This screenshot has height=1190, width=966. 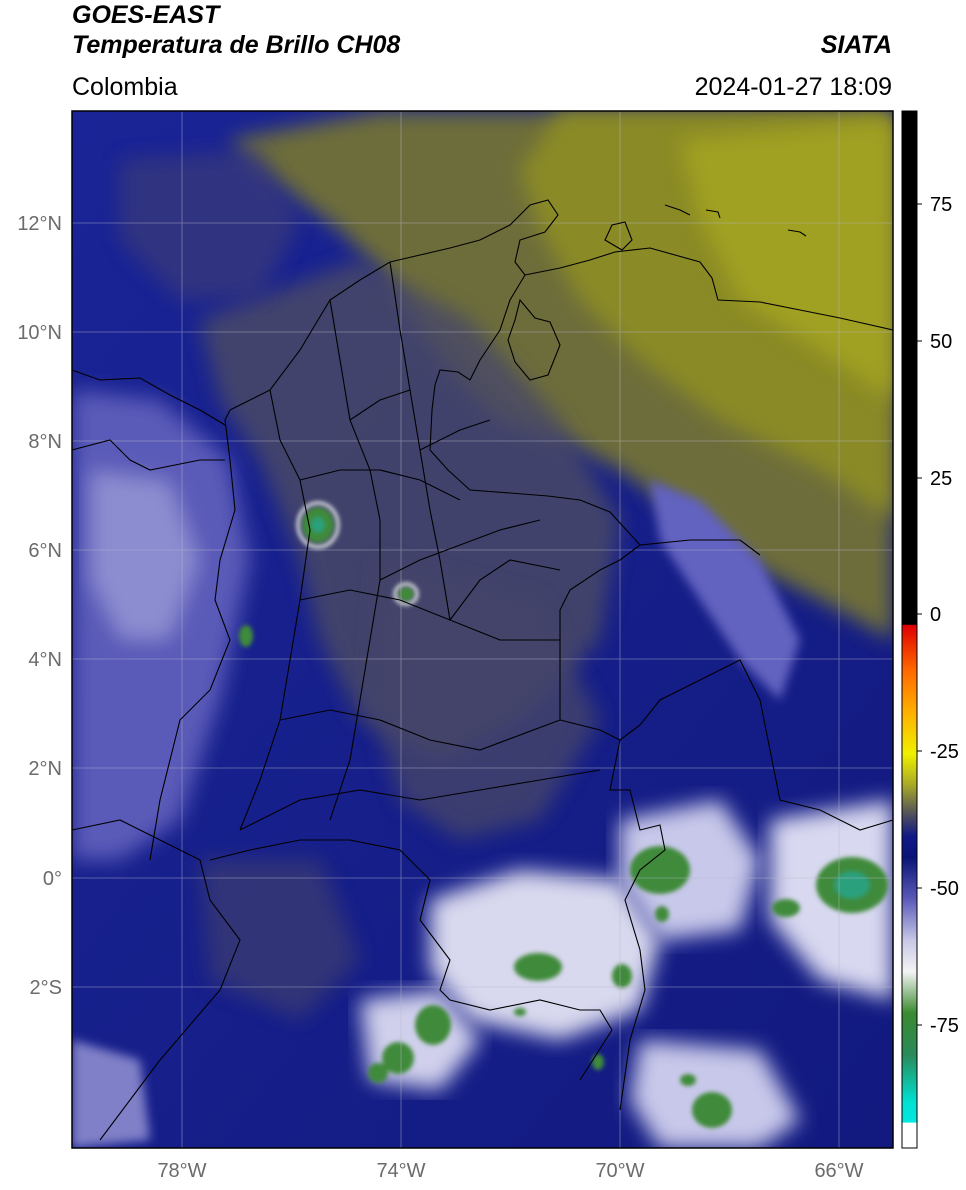 I want to click on colorbar-tick: -50, so click(x=944, y=889).